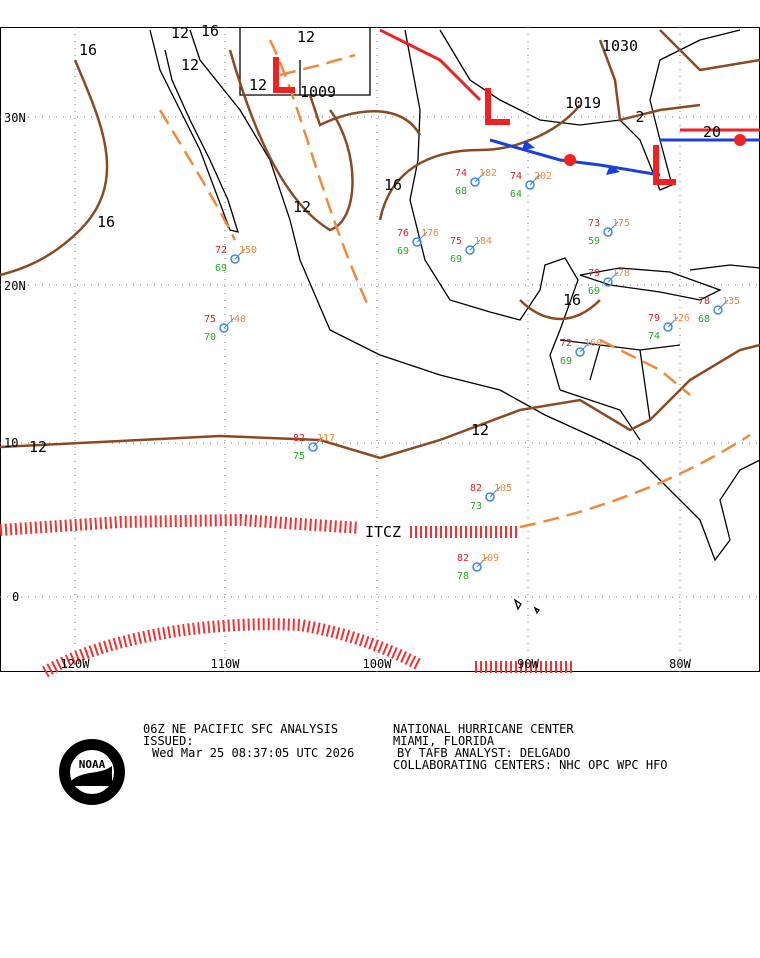  What do you see at coordinates (490, 558) in the screenshot?
I see `station-pressure: 109` at bounding box center [490, 558].